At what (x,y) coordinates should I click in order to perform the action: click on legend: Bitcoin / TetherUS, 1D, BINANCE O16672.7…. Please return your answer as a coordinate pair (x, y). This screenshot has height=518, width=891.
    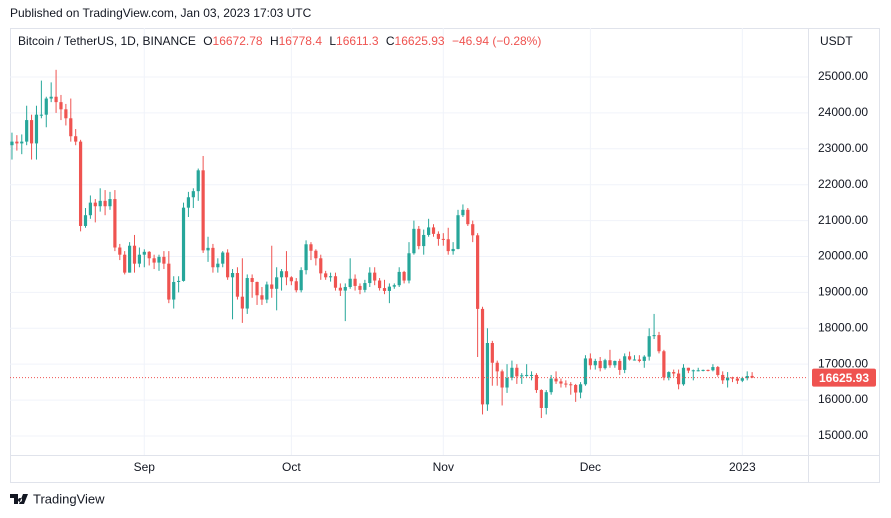
    Looking at the image, I should click on (279, 41).